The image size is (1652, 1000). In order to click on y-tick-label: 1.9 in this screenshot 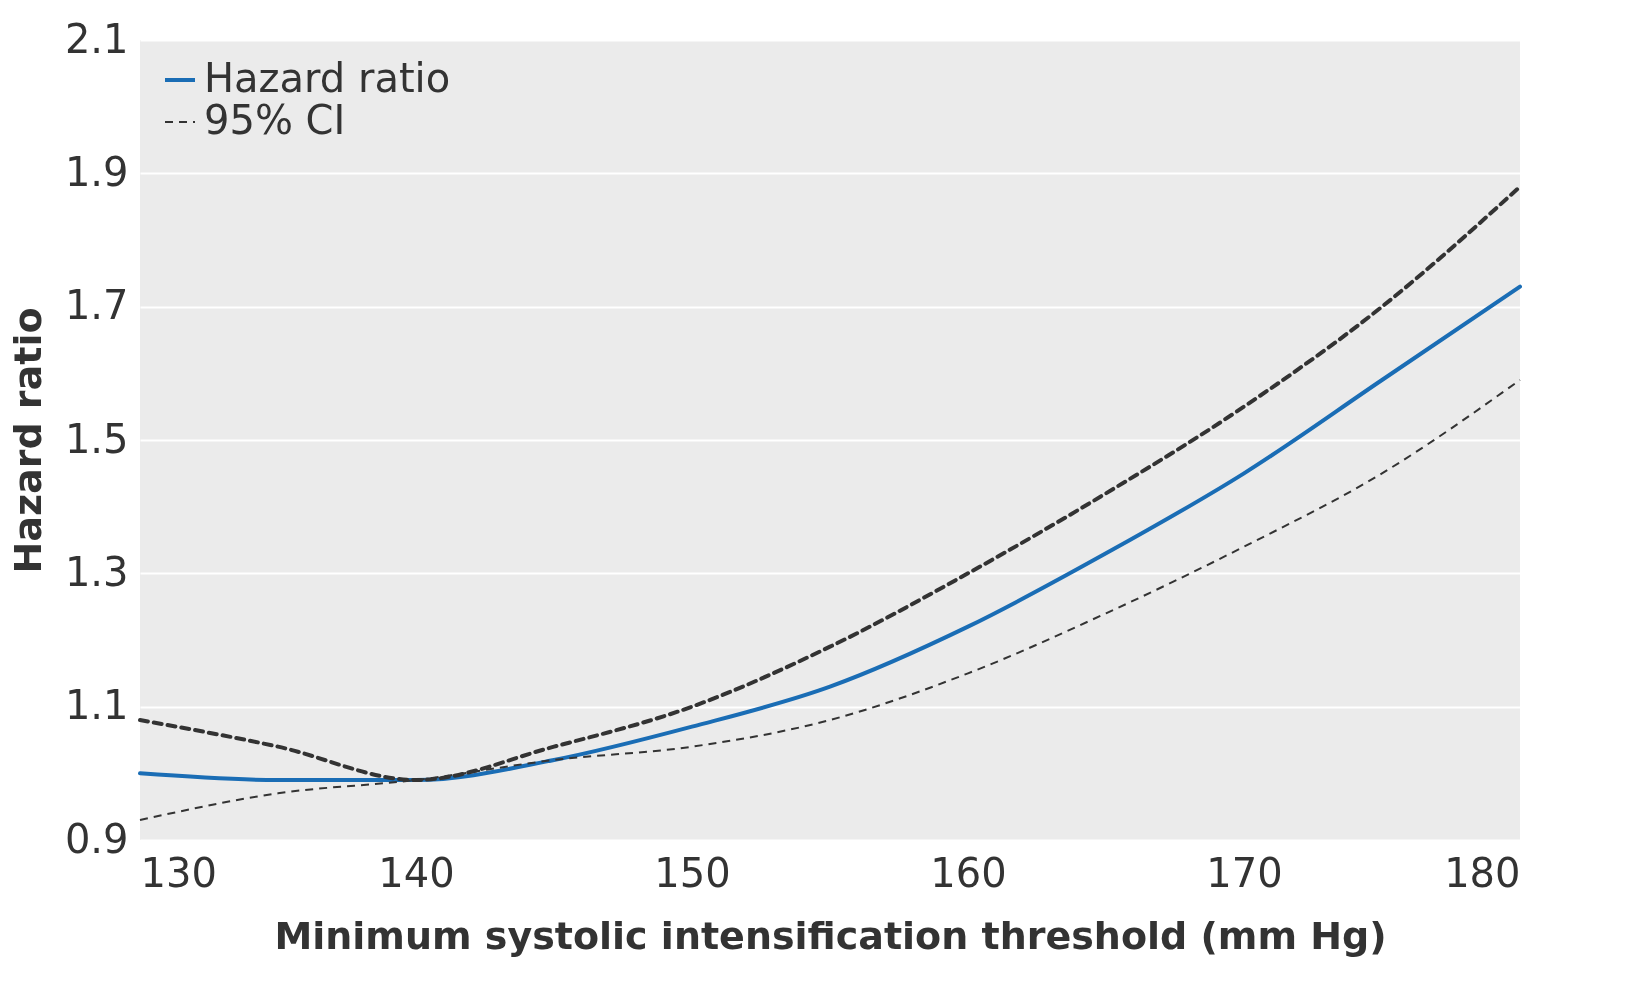, I will do `click(96, 171)`.